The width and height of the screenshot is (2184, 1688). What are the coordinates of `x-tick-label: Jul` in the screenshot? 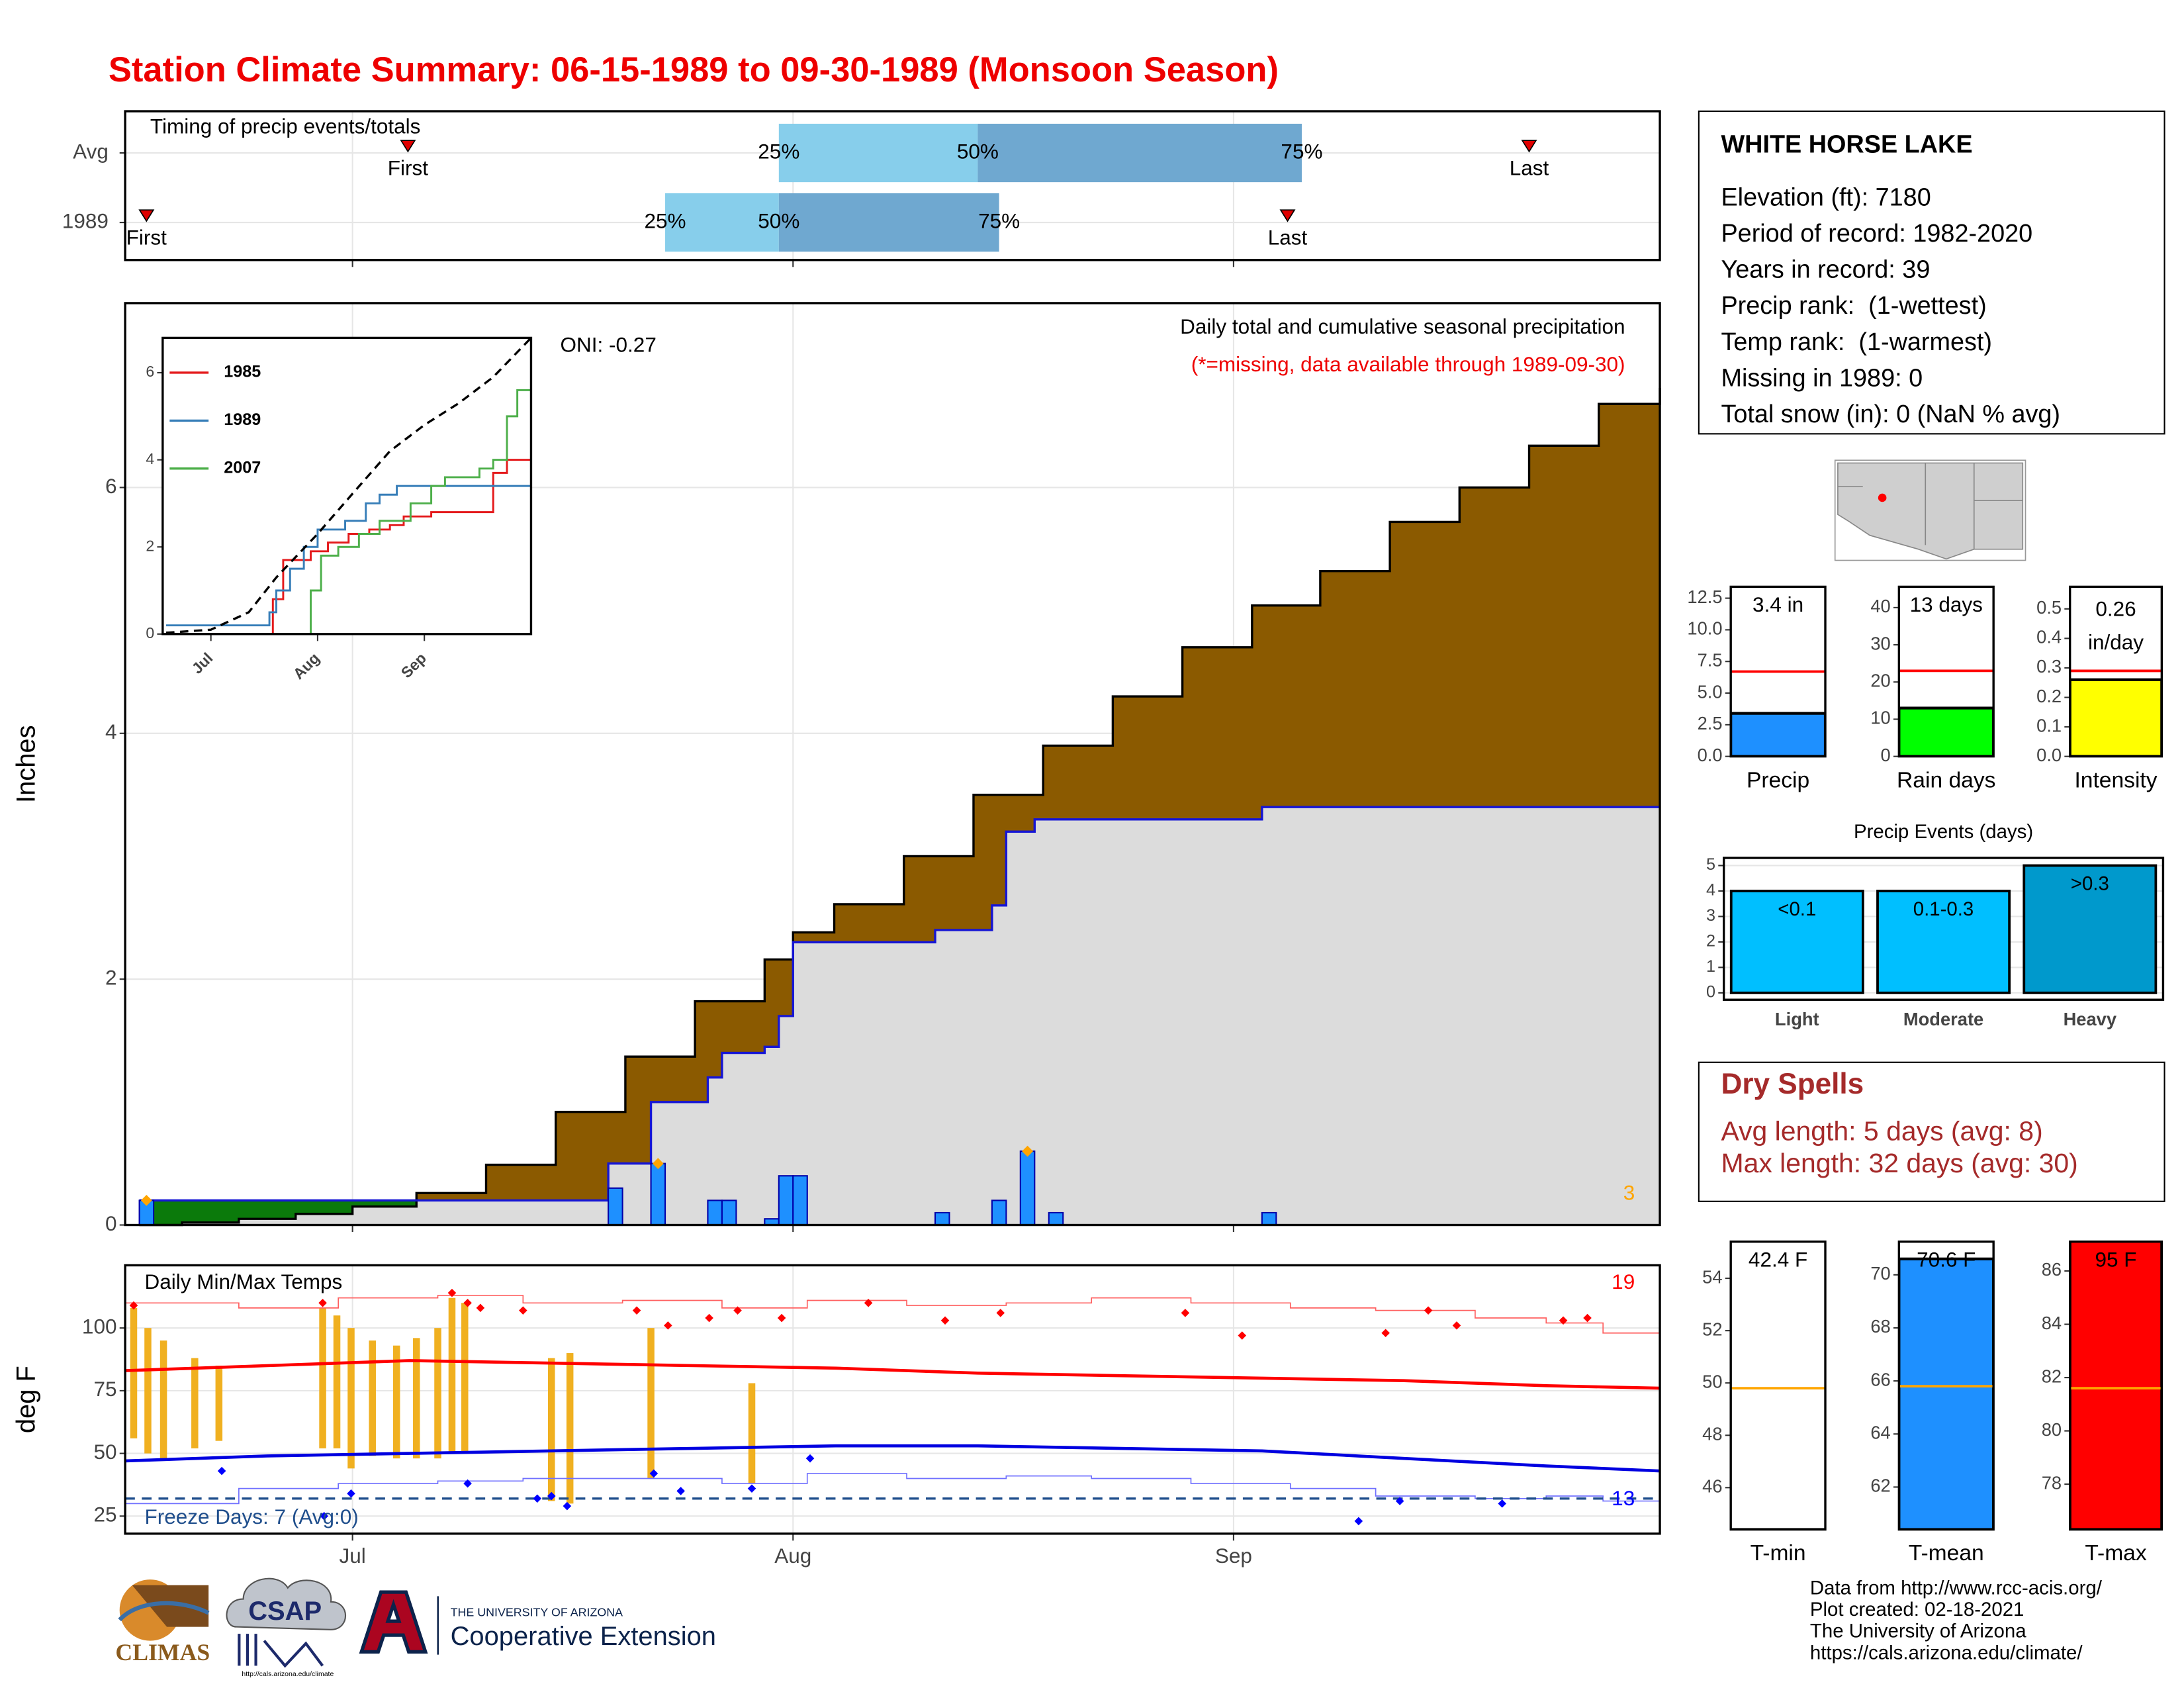 It's located at (353, 1556).